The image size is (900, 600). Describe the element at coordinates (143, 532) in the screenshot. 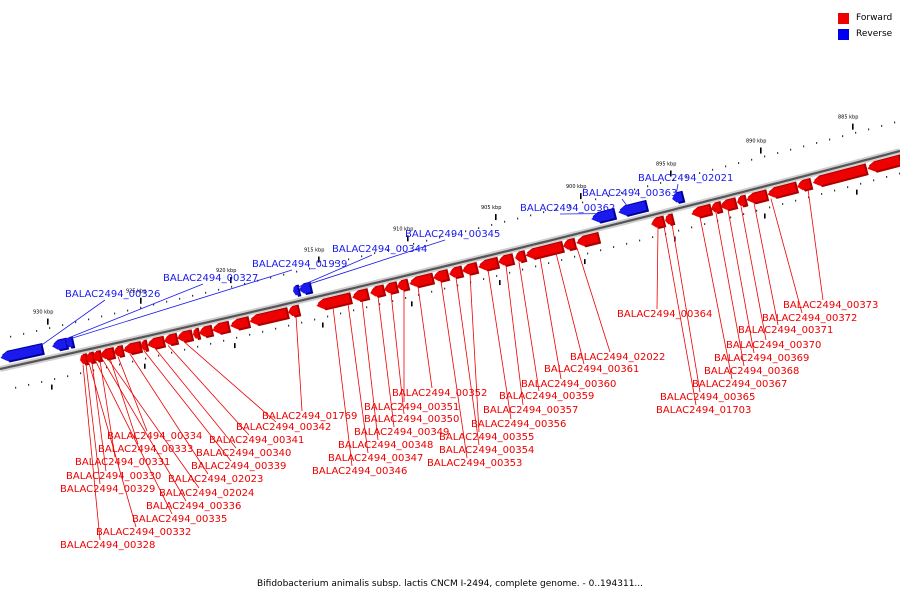

I see `gene-label: BALAC2494_00332` at that location.